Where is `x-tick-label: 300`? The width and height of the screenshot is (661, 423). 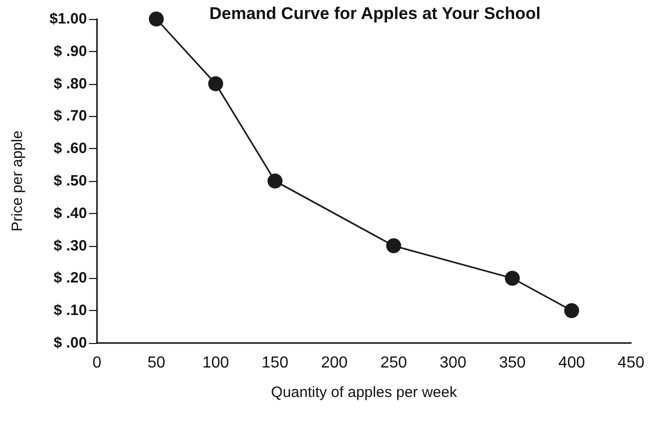
x-tick-label: 300 is located at coordinates (453, 363).